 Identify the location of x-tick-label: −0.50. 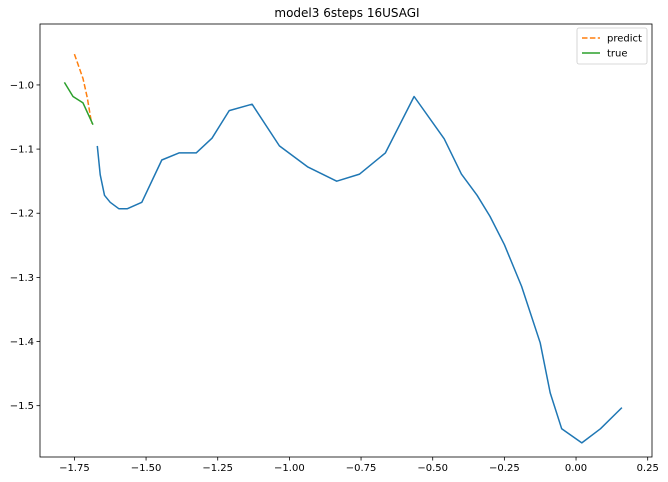
(432, 468).